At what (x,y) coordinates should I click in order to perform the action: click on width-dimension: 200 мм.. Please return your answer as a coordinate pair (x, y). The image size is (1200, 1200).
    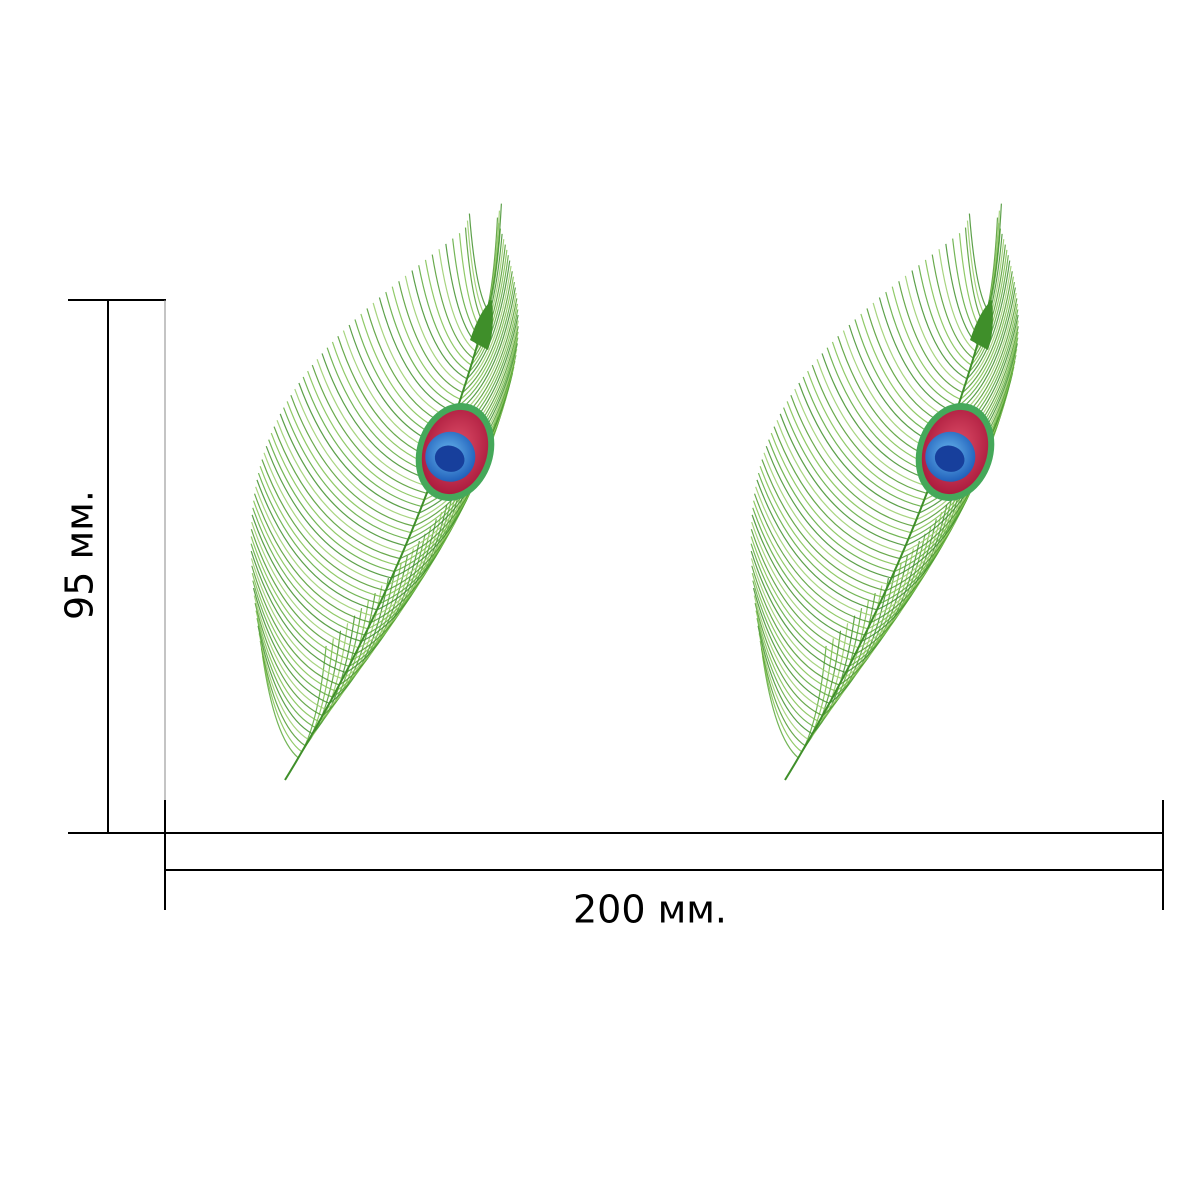
    Looking at the image, I should click on (664, 866).